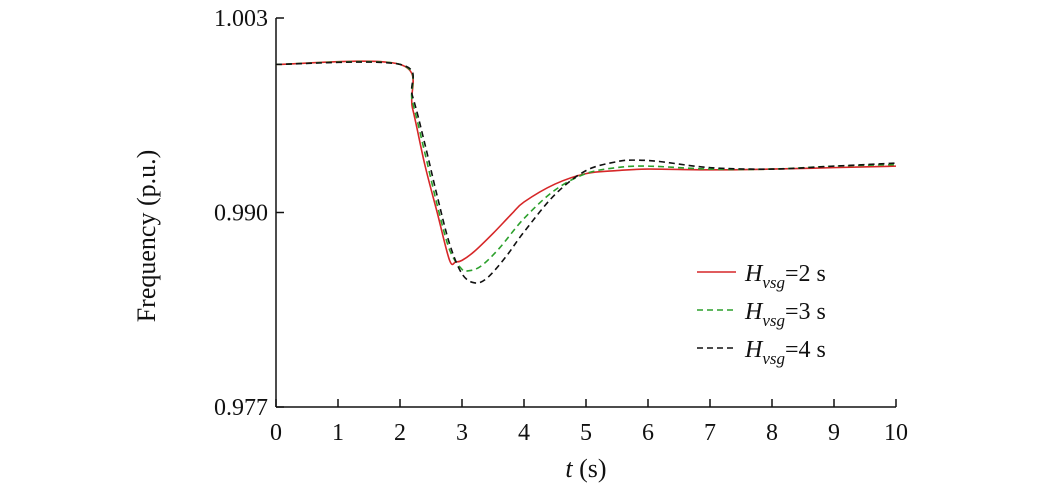 Image resolution: width=1040 pixels, height=490 pixels. What do you see at coordinates (241, 19) in the screenshot?
I see `y-tick-label: 1.003` at bounding box center [241, 19].